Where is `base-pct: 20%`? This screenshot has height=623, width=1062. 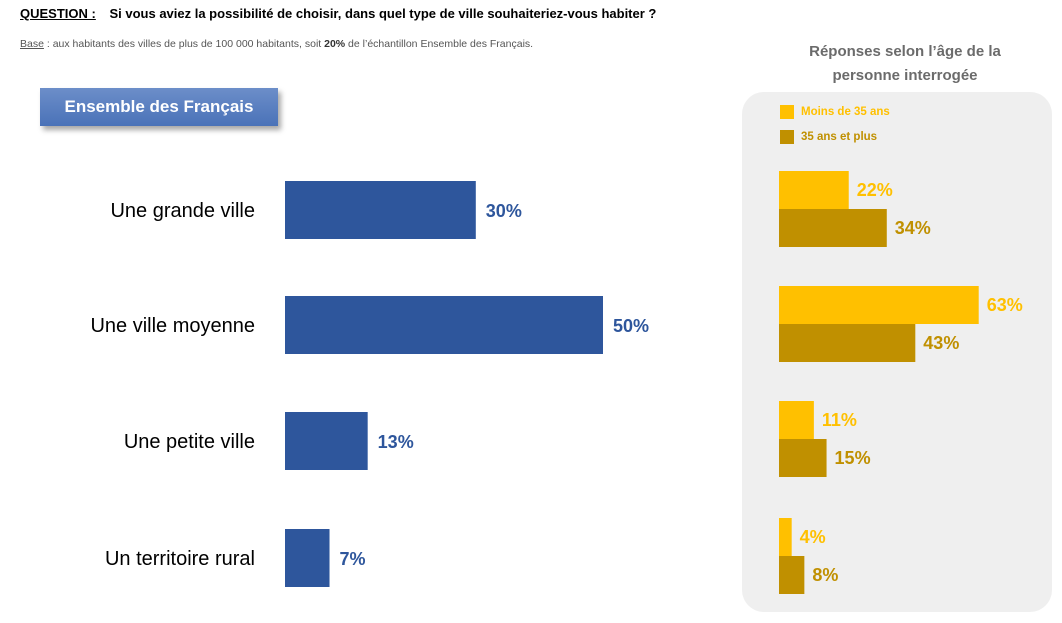
base-pct: 20% is located at coordinates (335, 44).